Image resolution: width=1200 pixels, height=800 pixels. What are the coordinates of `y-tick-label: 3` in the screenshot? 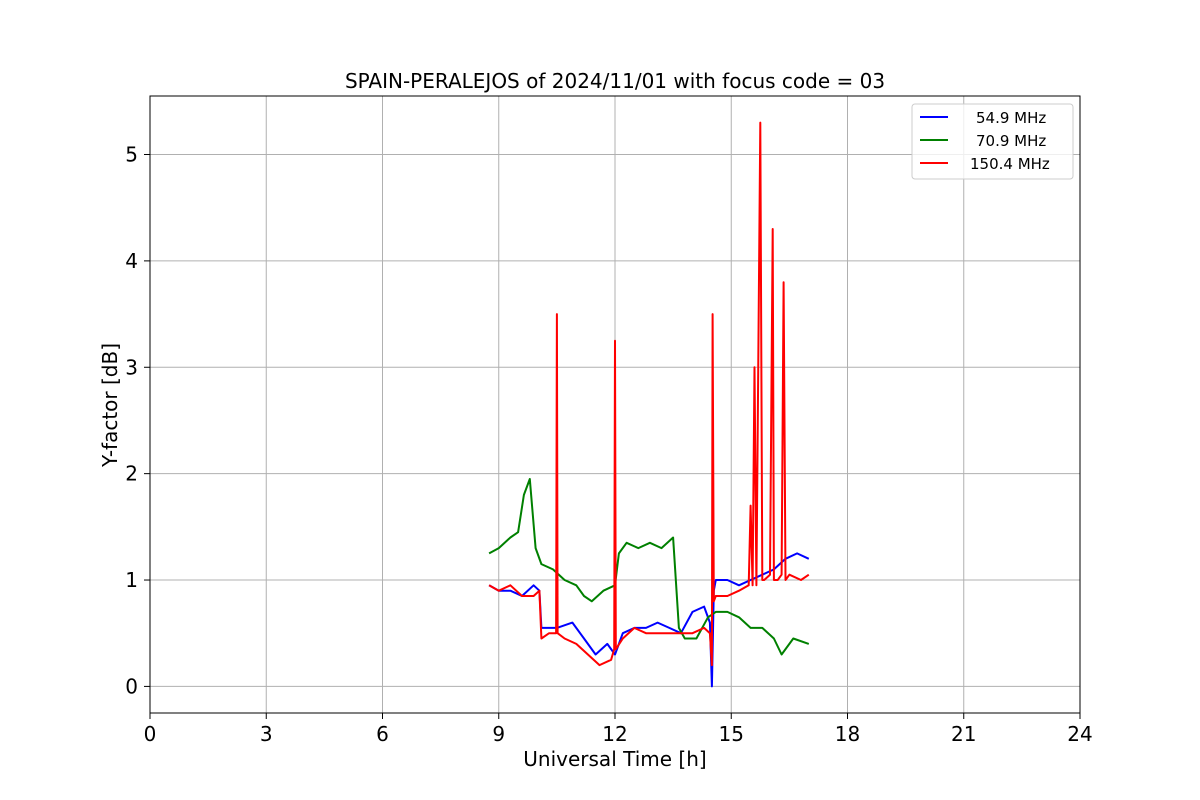 It's located at (131, 367).